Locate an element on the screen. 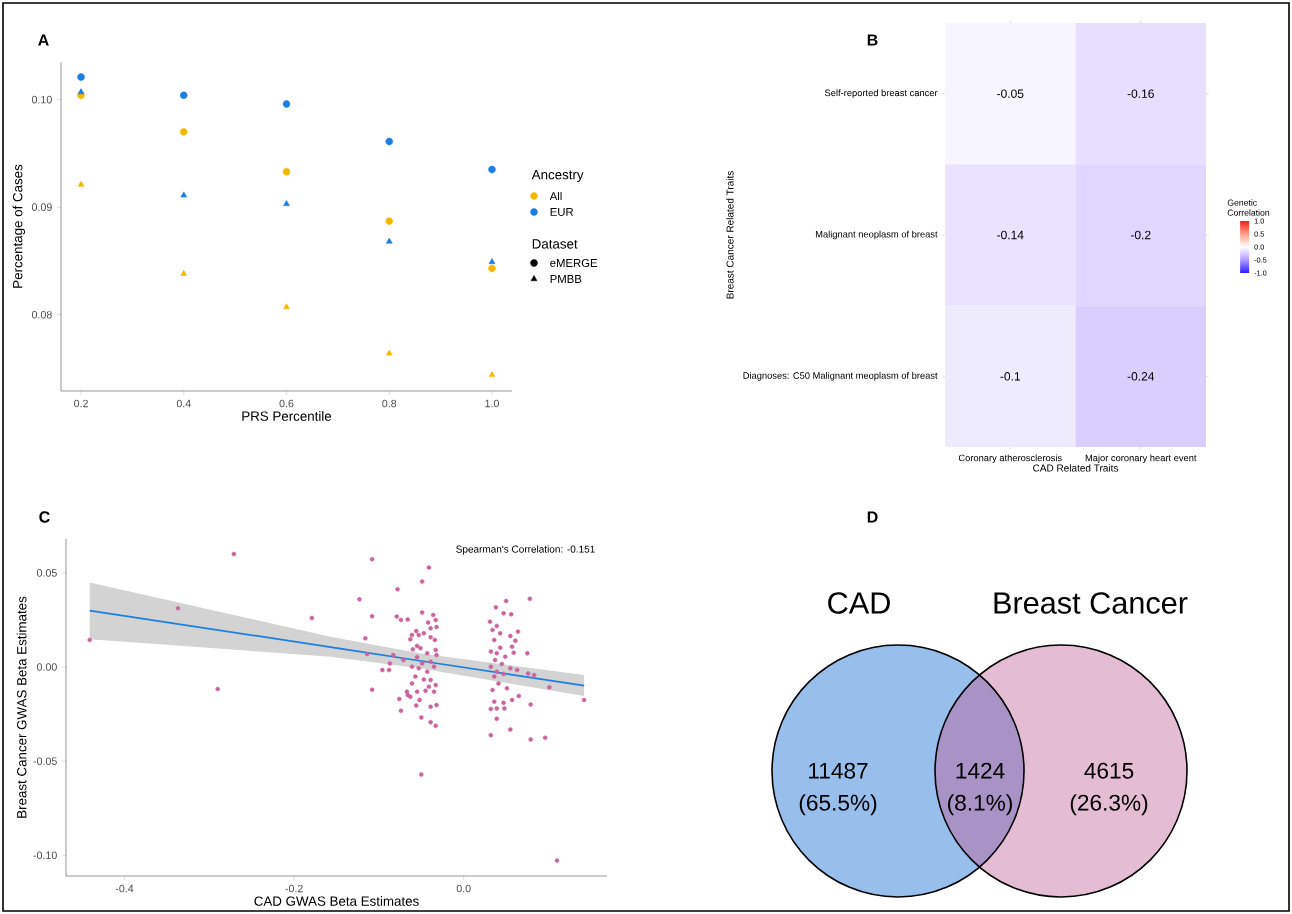  y-tick-label: 0.08 is located at coordinates (41, 314).